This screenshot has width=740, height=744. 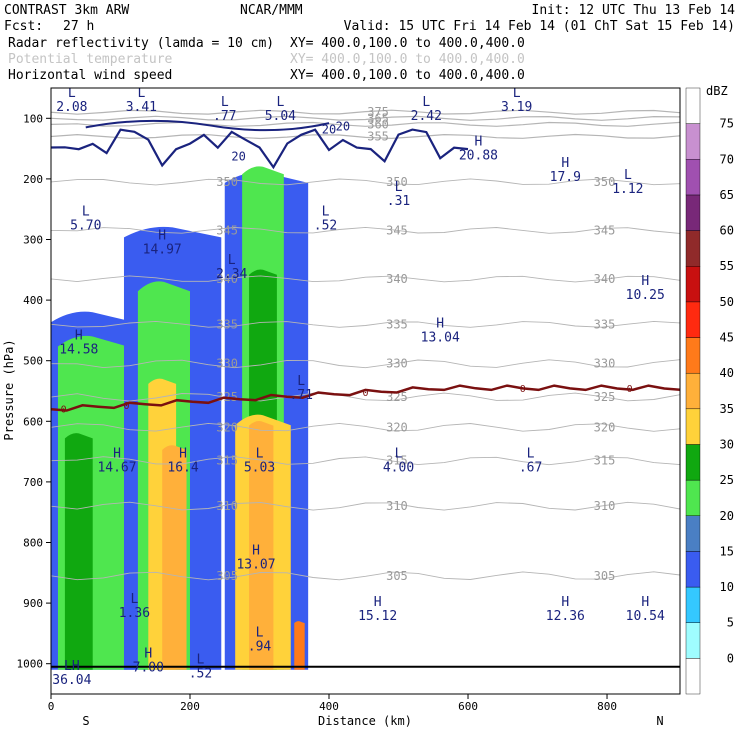 What do you see at coordinates (377, 616) in the screenshot?
I see `extremum-value-25: 15.12` at bounding box center [377, 616].